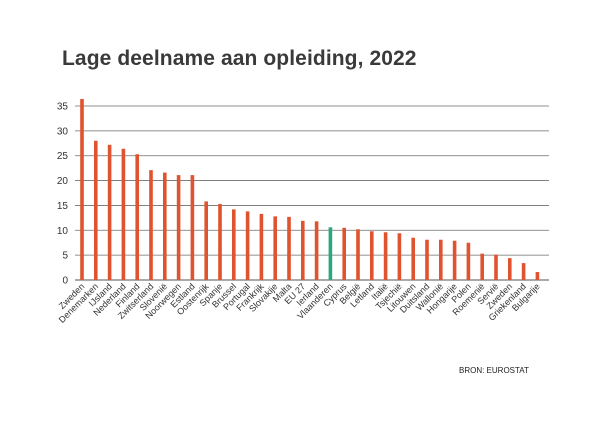  I want to click on y-axis-ticks: 0 5 10 15 20 25 30 35, so click(63, 194).